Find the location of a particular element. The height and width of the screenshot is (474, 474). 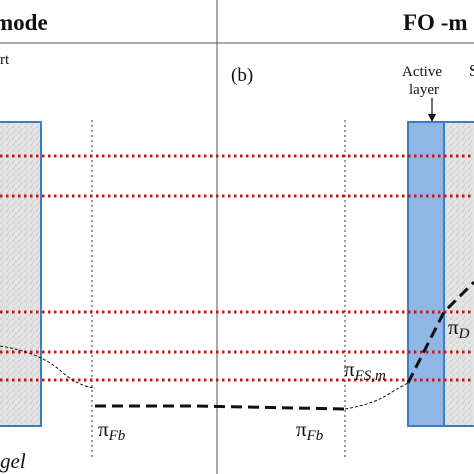

active-layer-arrowhead is located at coordinates (432, 118).